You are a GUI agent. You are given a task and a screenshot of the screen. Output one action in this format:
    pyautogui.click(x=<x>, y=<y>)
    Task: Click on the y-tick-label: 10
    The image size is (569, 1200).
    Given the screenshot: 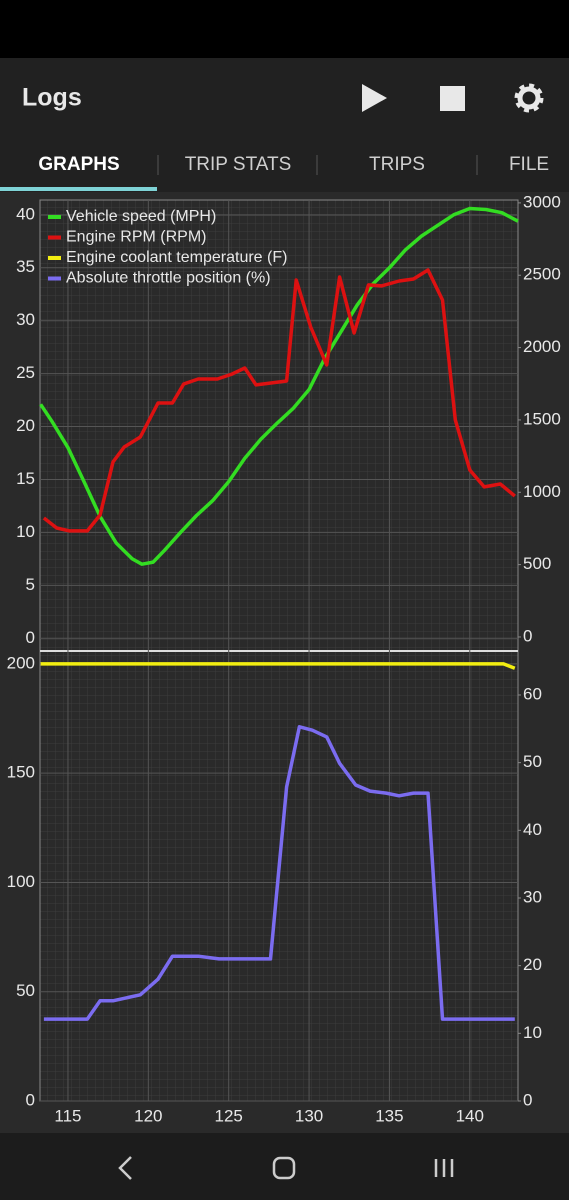 What is the action you would take?
    pyautogui.click(x=25, y=531)
    